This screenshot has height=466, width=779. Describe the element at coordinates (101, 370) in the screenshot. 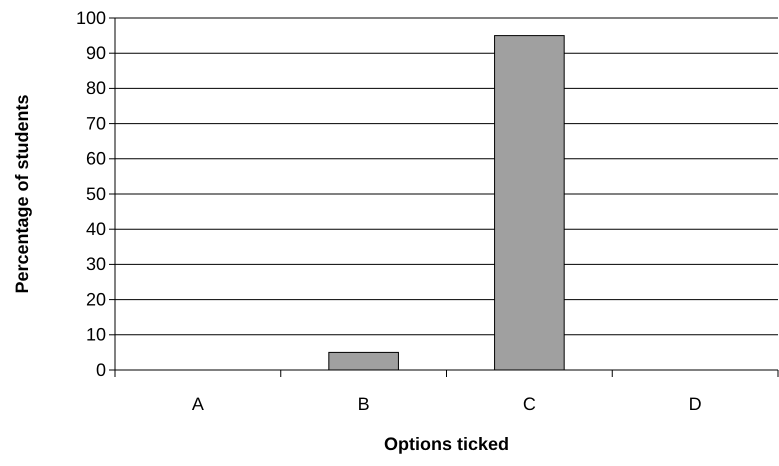

I see `y-tick-label: 0` at that location.